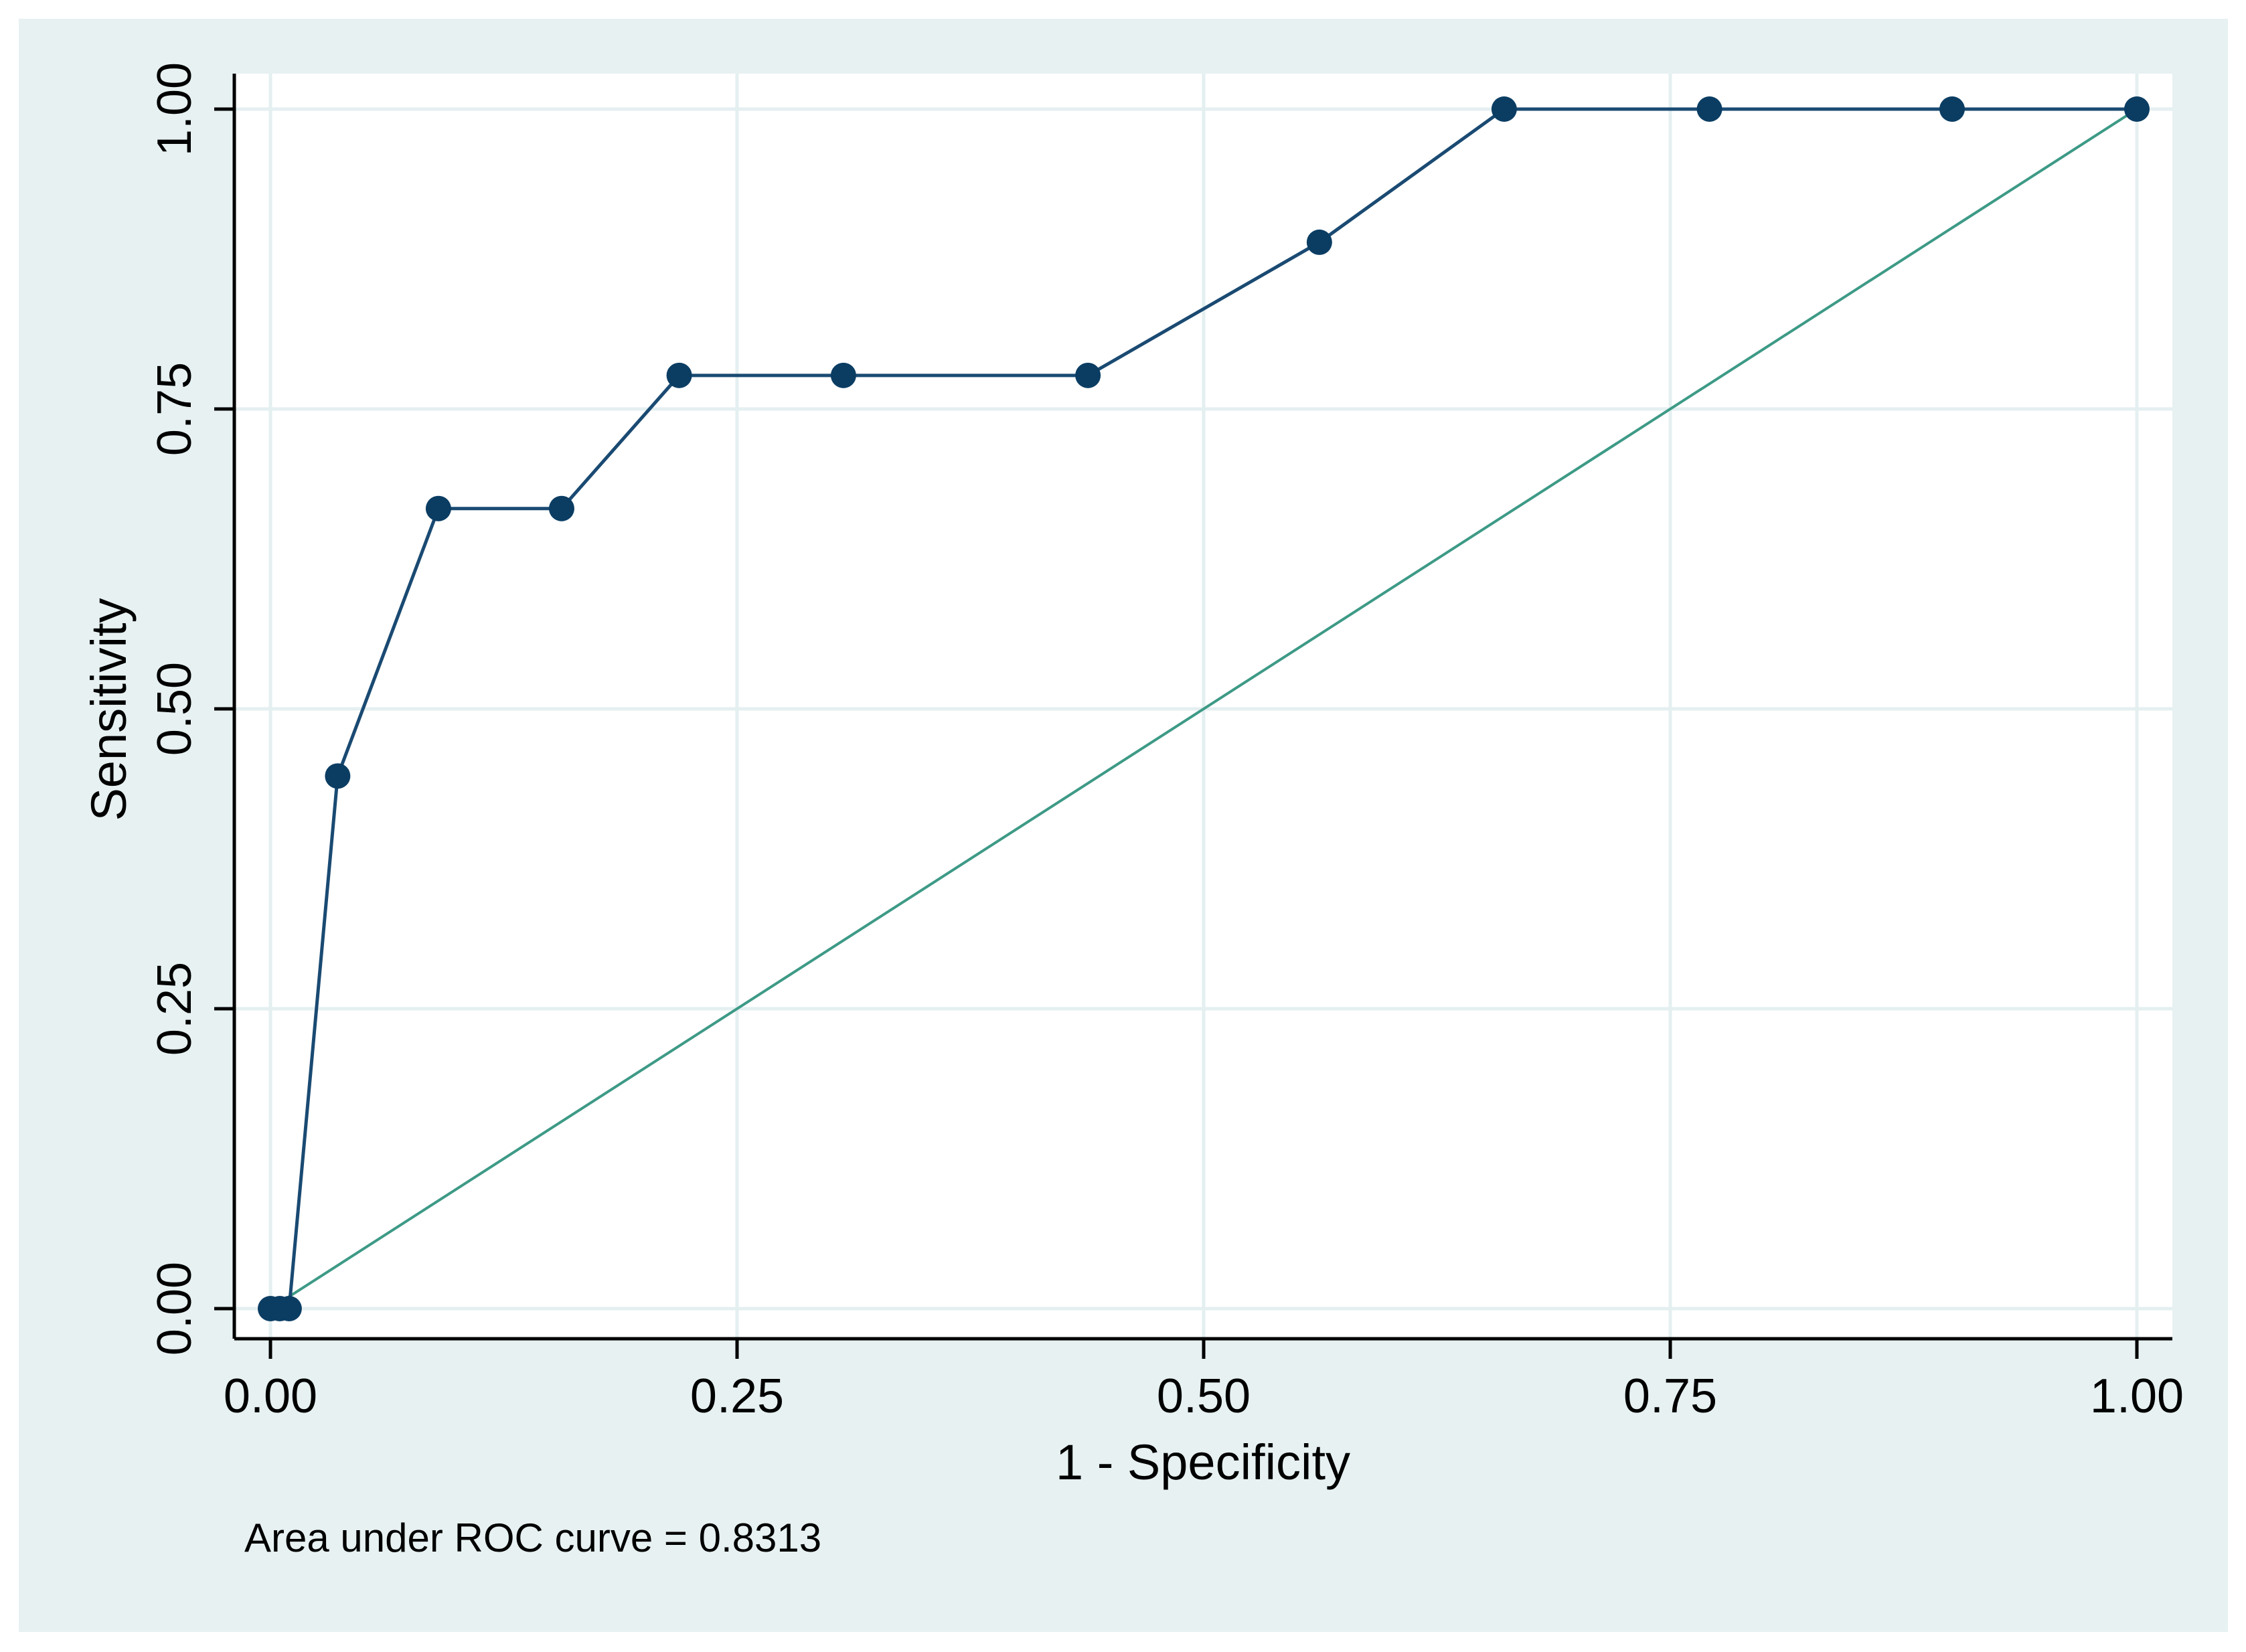  What do you see at coordinates (532, 1538) in the screenshot?
I see `auc-annotation: Area under ROC curve = 0.8313` at bounding box center [532, 1538].